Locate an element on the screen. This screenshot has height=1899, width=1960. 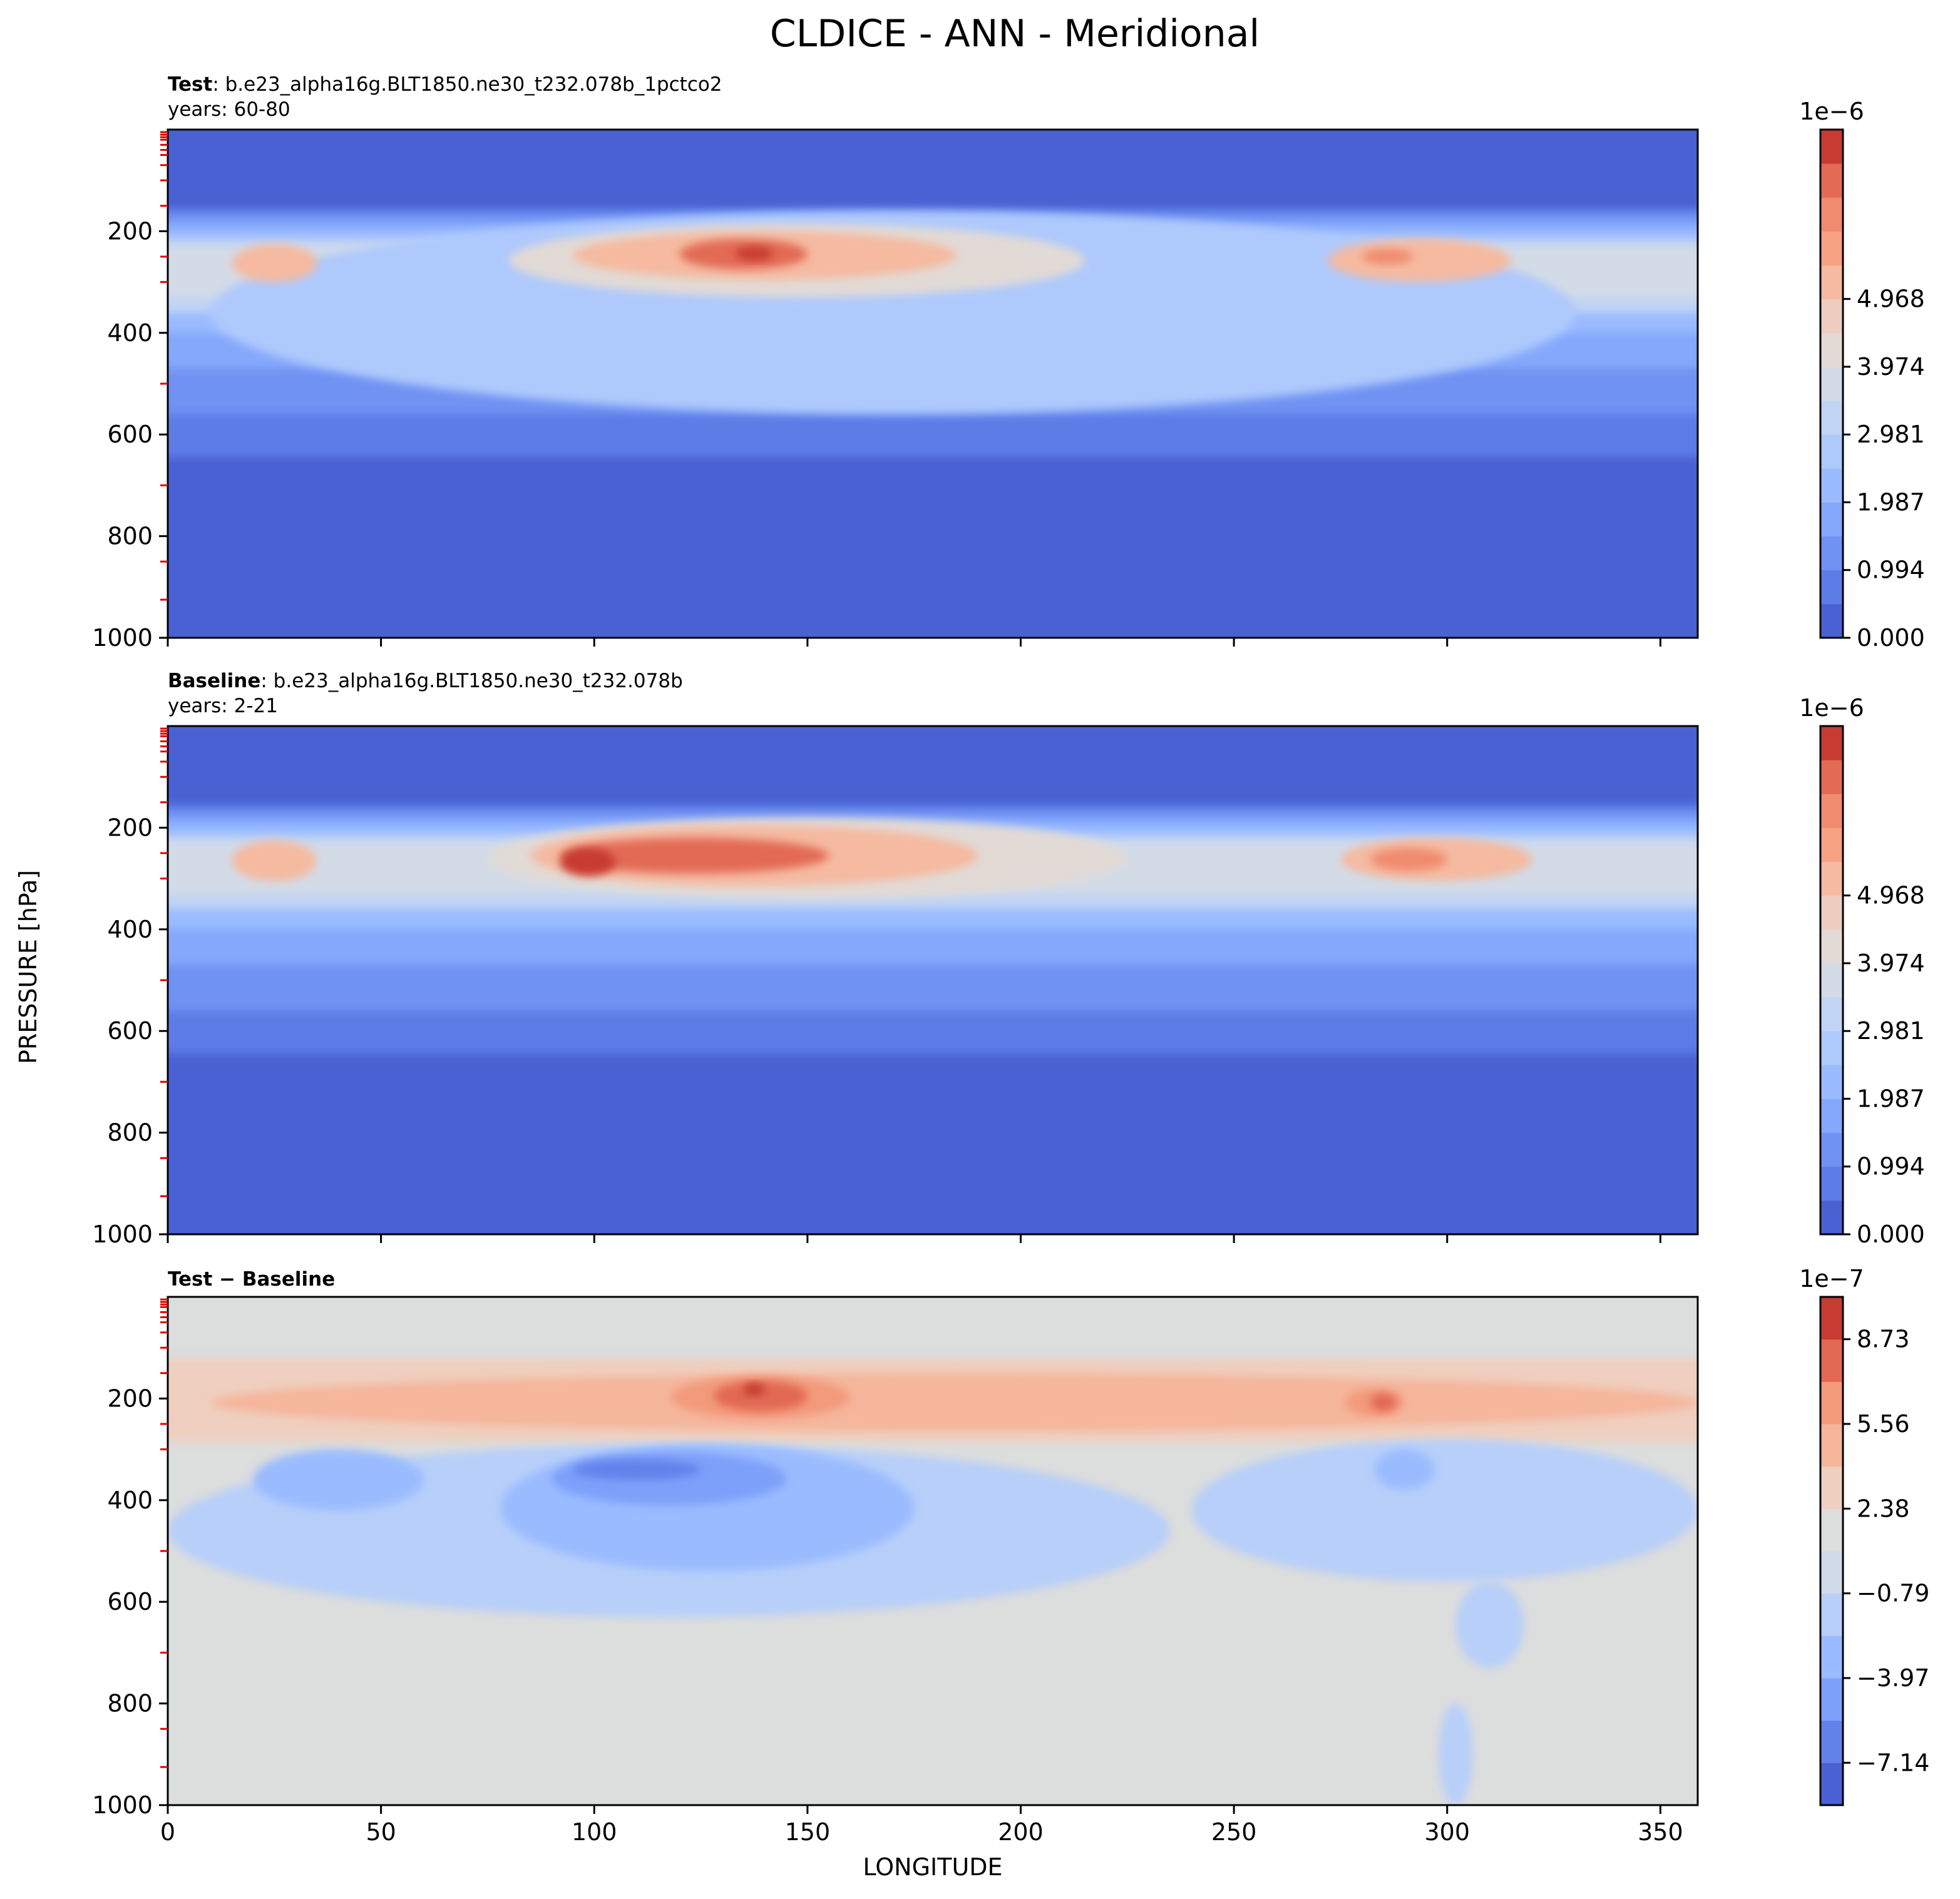
colorbar: 0.000 0.994 1.987 2.981 3.974 4.968 1e−6 is located at coordinates (1862, 971).